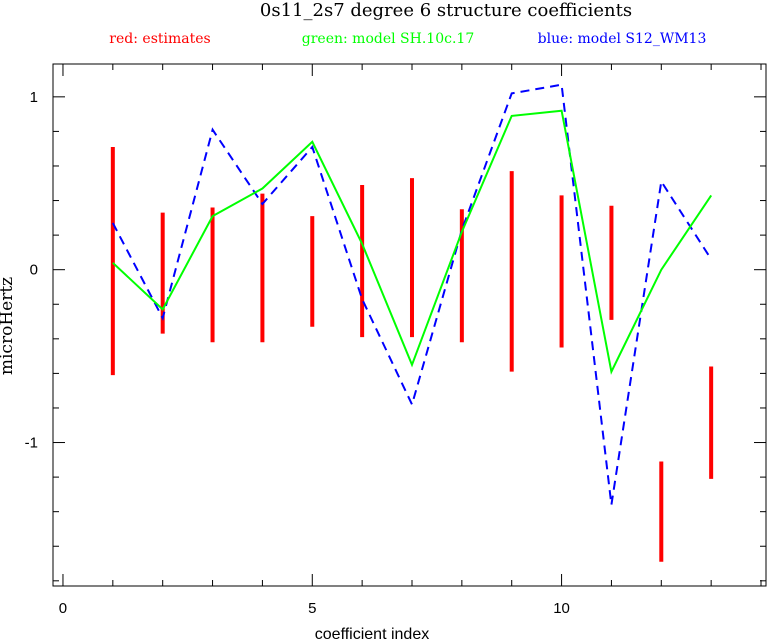 Image resolution: width=767 pixels, height=641 pixels. I want to click on legend-estimates: red: estimates, so click(159, 39).